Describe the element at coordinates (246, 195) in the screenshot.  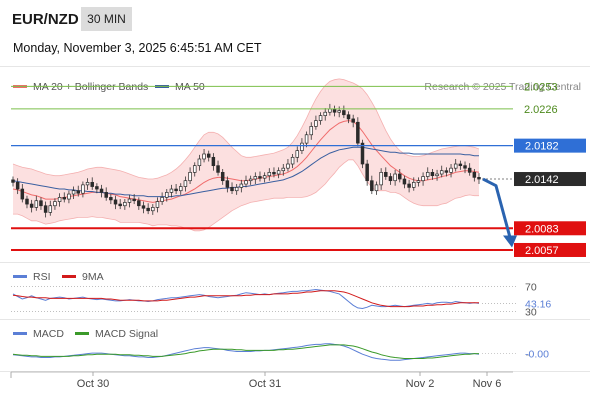
I see `bollinger-lower-line` at that location.